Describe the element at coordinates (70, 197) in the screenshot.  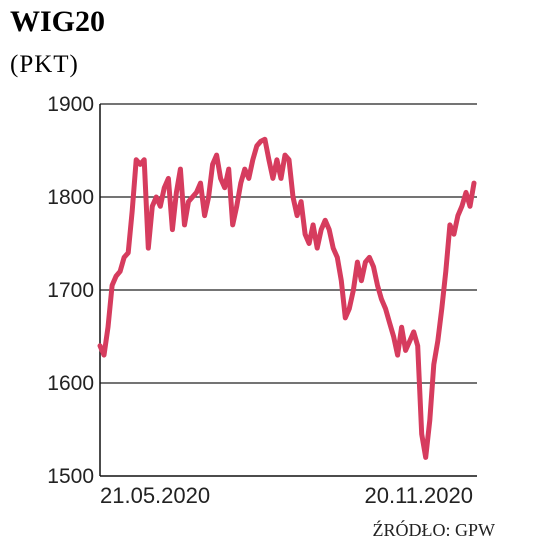
I see `y-tick-label: 1800` at that location.